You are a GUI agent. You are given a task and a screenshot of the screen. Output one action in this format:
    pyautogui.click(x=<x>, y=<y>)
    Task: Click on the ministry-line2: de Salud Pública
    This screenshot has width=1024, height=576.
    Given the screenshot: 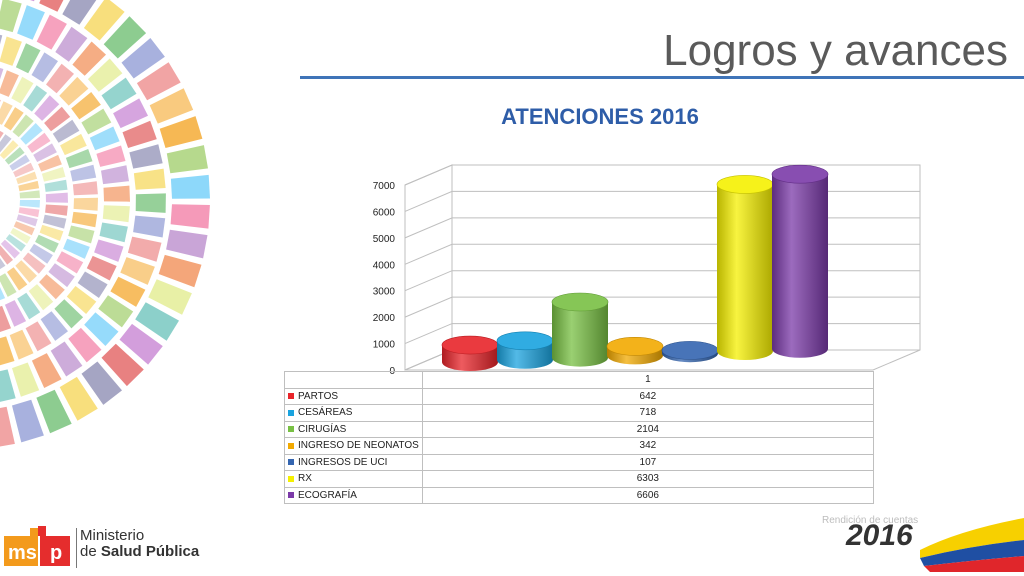 What is the action you would take?
    pyautogui.click(x=139, y=552)
    